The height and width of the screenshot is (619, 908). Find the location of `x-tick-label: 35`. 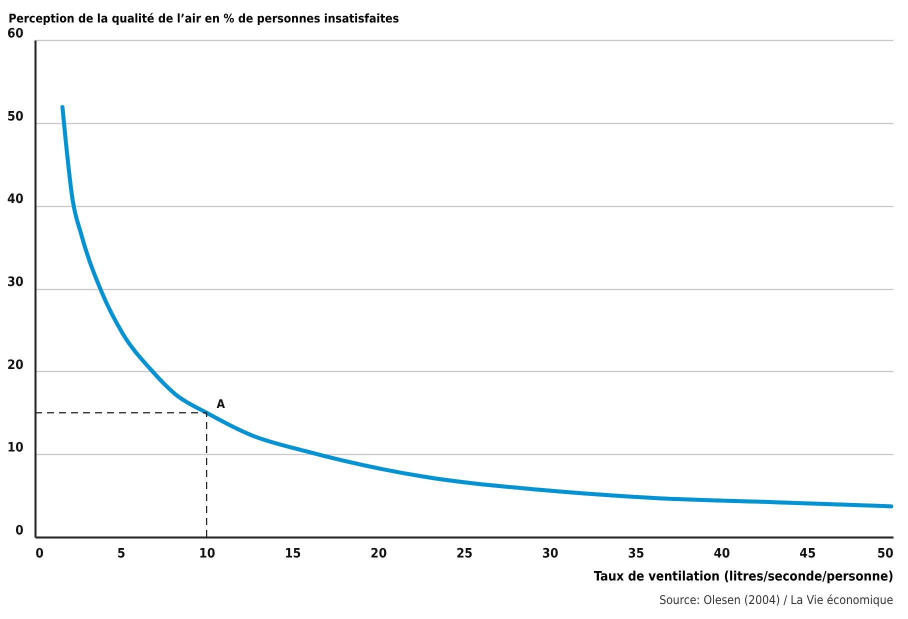

x-tick-label: 35 is located at coordinates (636, 554).